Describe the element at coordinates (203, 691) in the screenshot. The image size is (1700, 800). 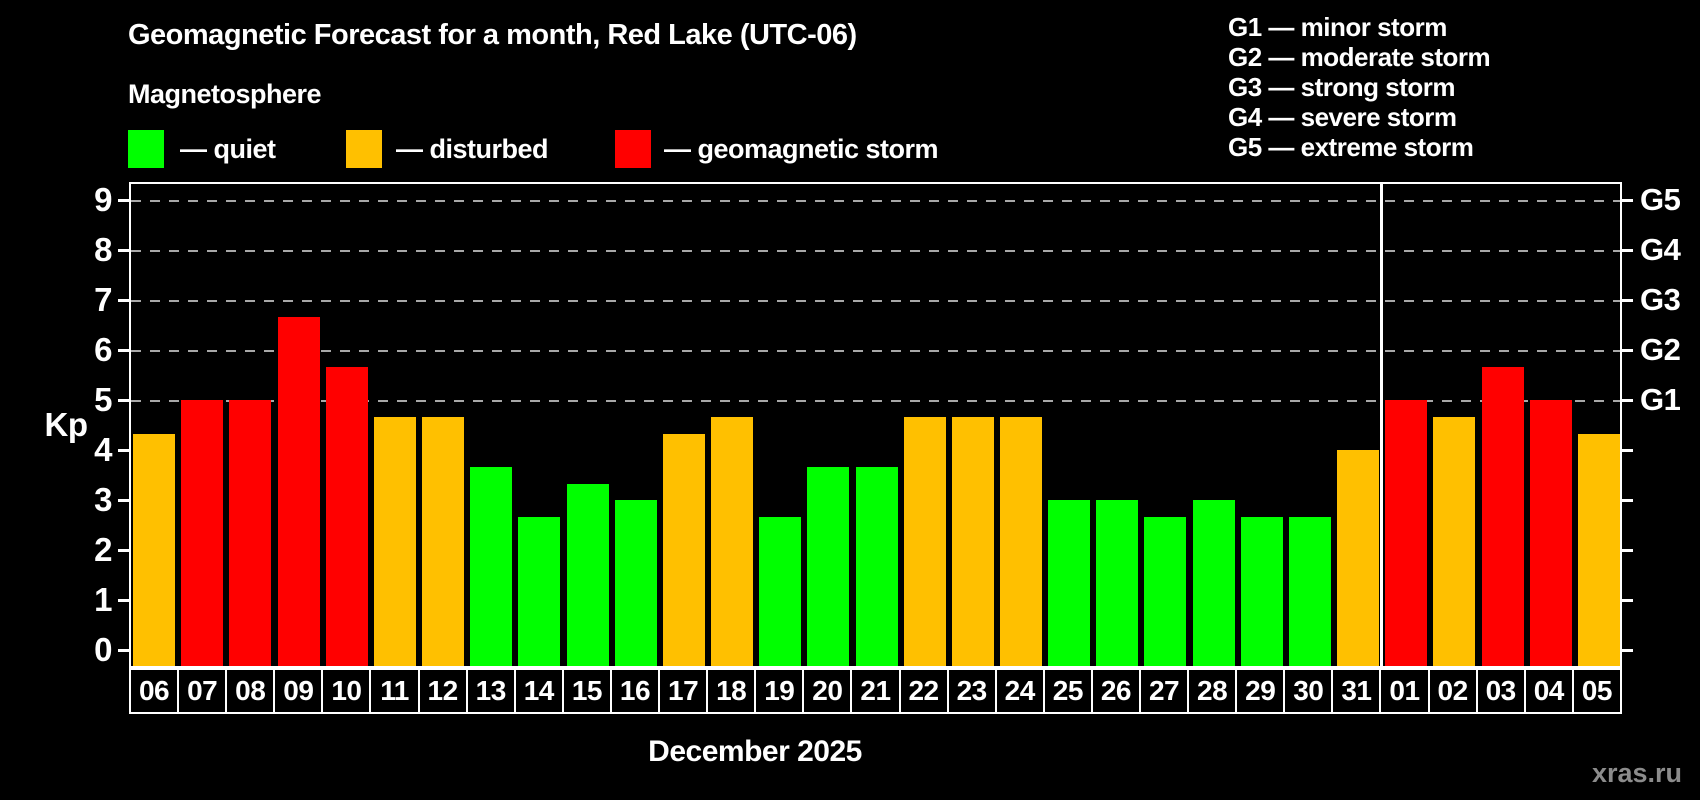
I see `day-label-07: 07` at that location.